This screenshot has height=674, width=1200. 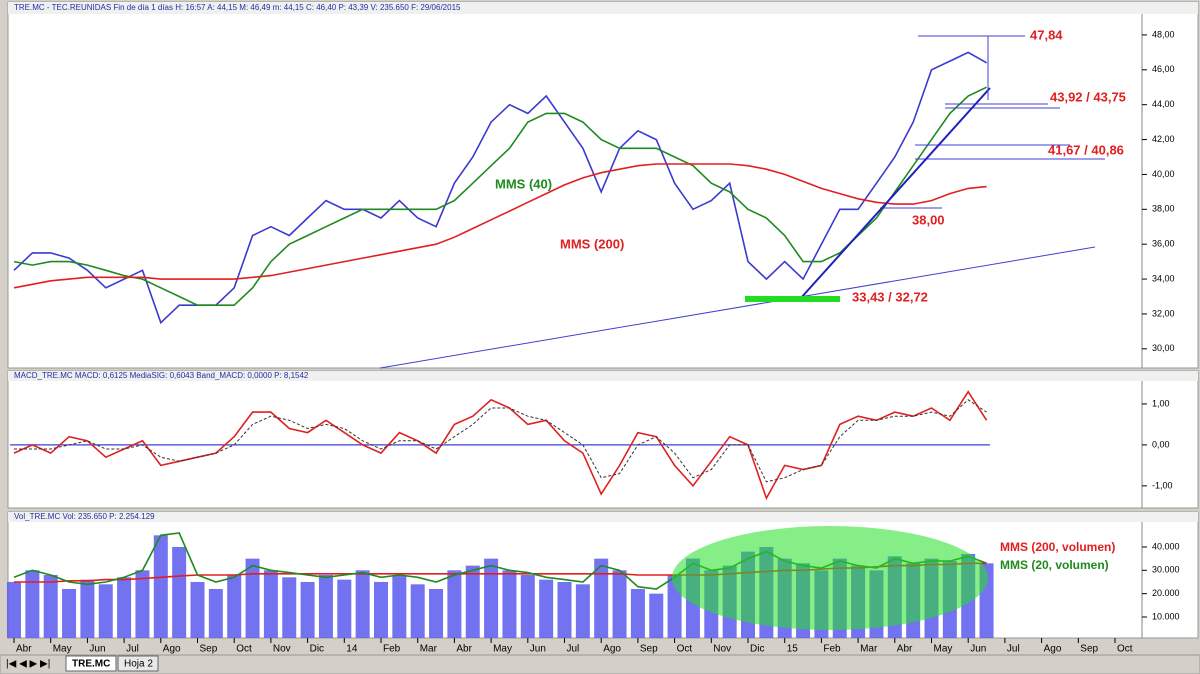 What do you see at coordinates (869, 649) in the screenshot?
I see `x-tick-label: Mar` at bounding box center [869, 649].